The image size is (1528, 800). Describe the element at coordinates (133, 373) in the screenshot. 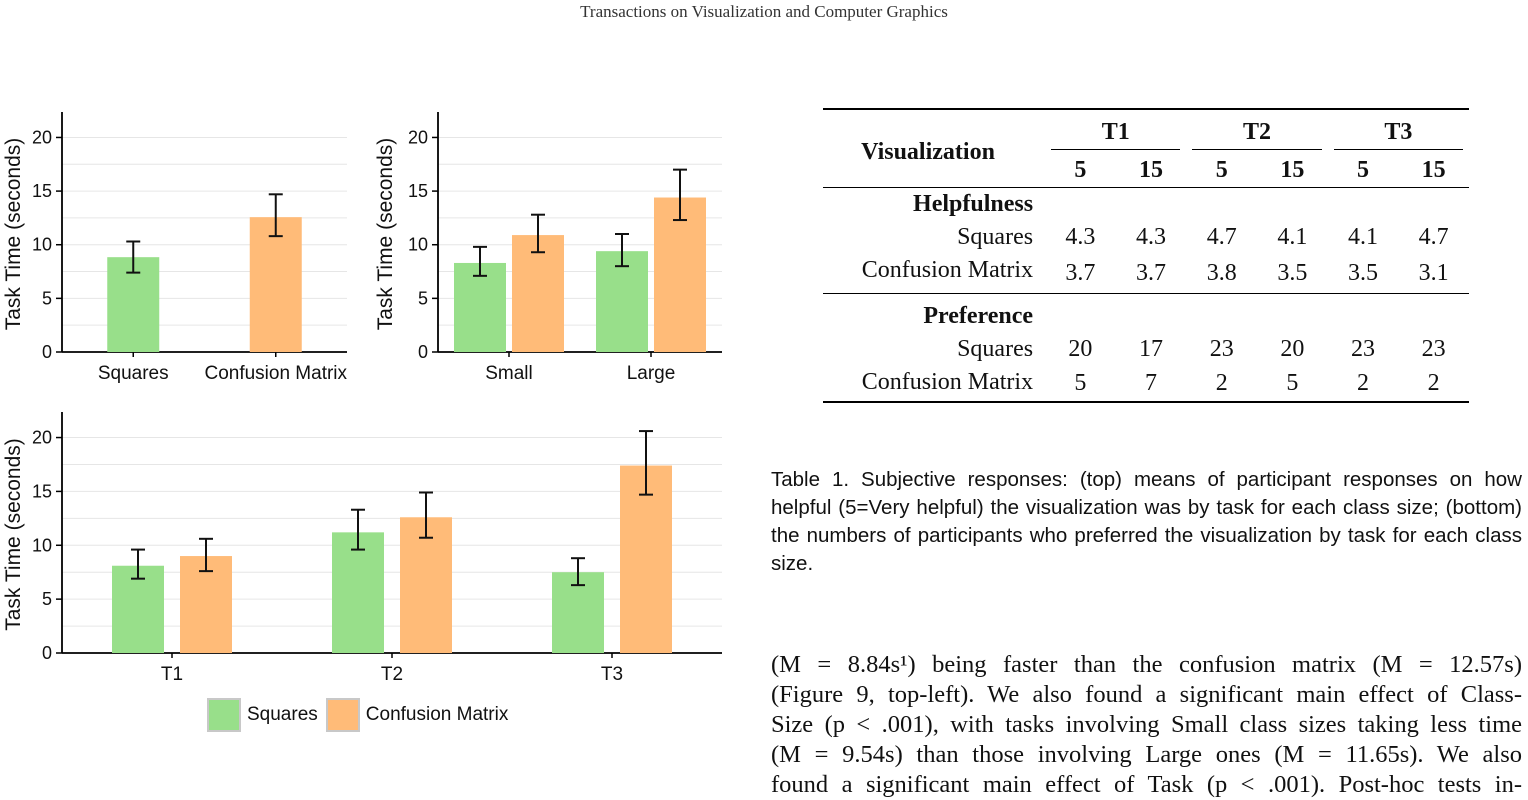

I see `x-tick-label: Squares` at that location.